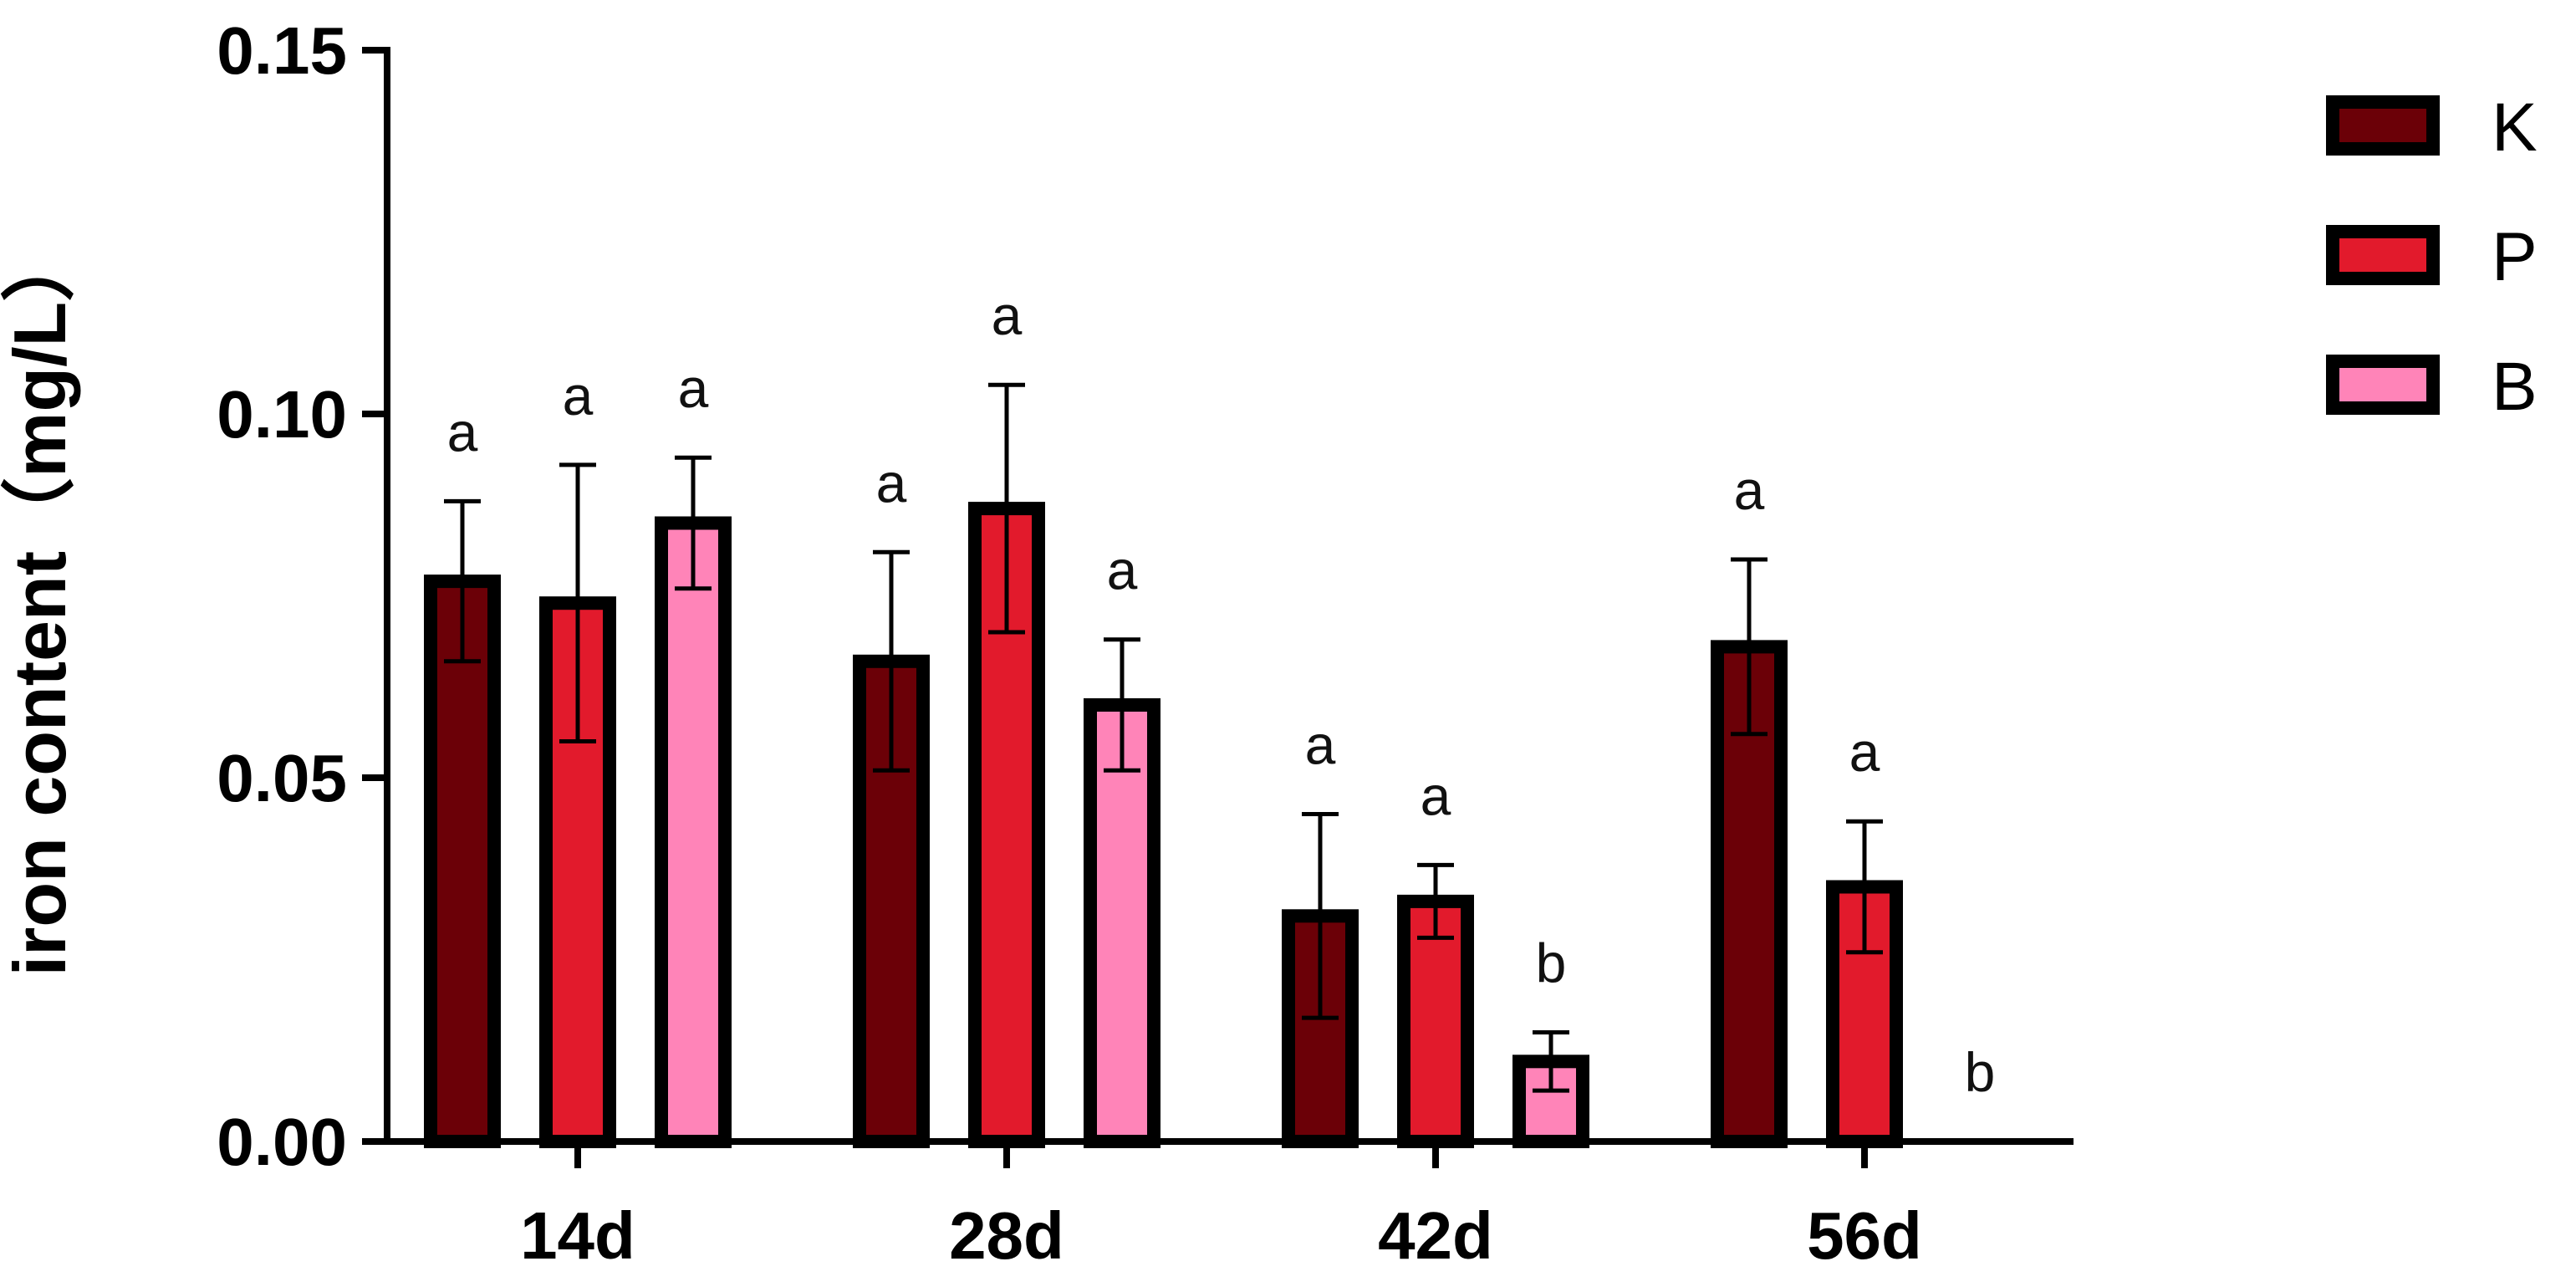 This screenshot has height=1287, width=2576. Describe the element at coordinates (282, 414) in the screenshot. I see `y-tick-label: 0.10` at that location.